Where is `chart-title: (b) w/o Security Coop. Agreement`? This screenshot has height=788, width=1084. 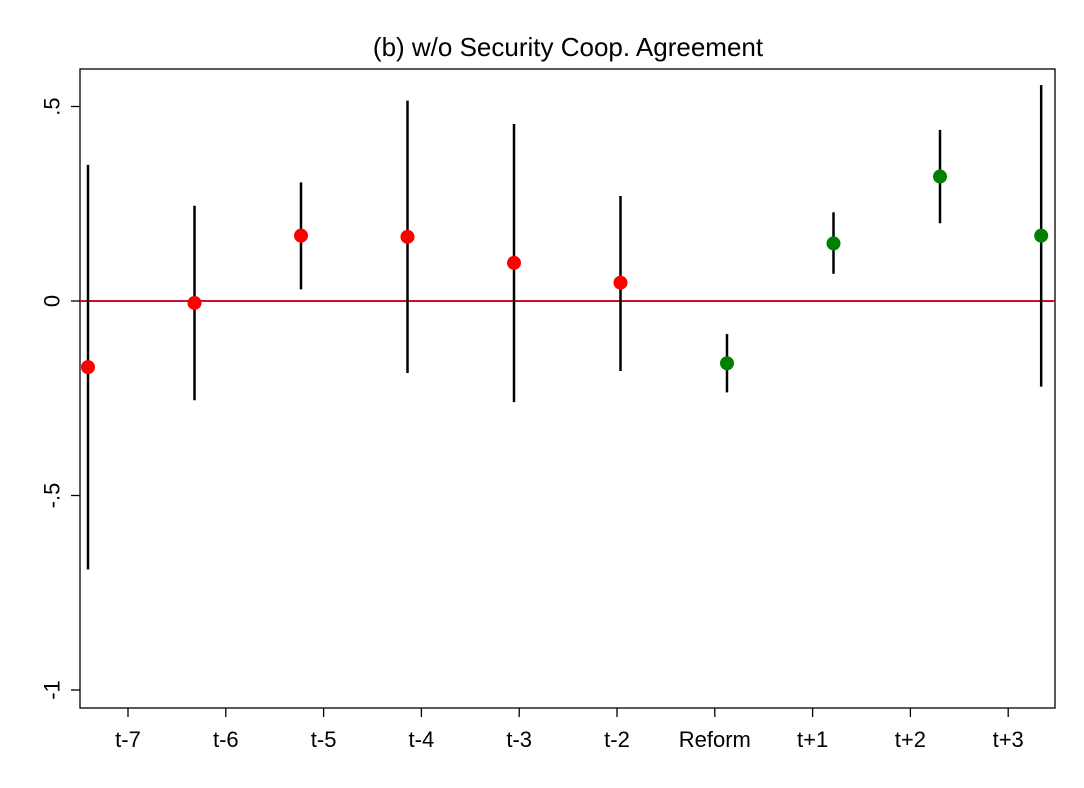
chart-title: (b) w/o Security Coop. Agreement is located at coordinates (568, 47).